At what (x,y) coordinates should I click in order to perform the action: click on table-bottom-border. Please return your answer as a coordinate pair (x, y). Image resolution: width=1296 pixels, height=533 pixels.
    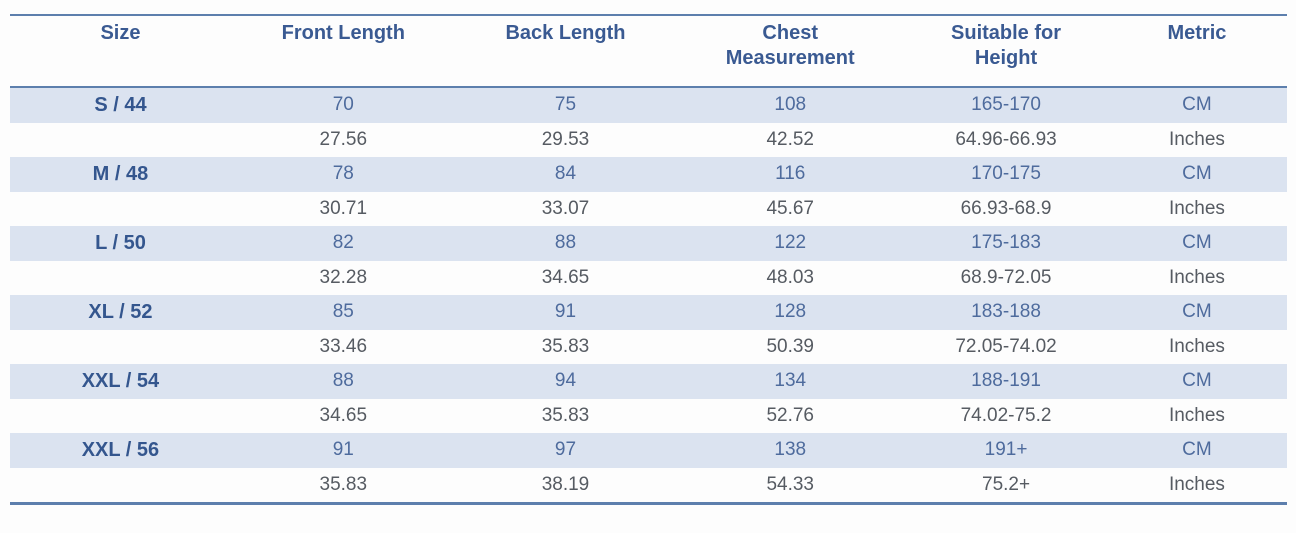
    Looking at the image, I should click on (648, 503).